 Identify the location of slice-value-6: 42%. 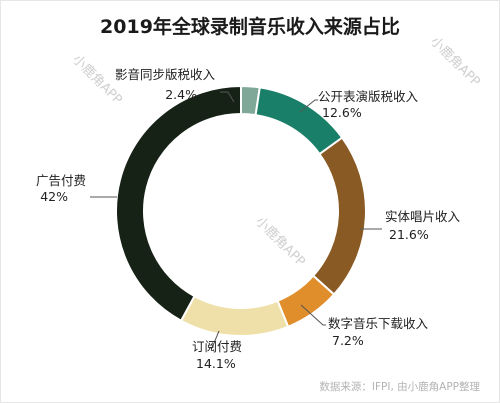
(54, 196).